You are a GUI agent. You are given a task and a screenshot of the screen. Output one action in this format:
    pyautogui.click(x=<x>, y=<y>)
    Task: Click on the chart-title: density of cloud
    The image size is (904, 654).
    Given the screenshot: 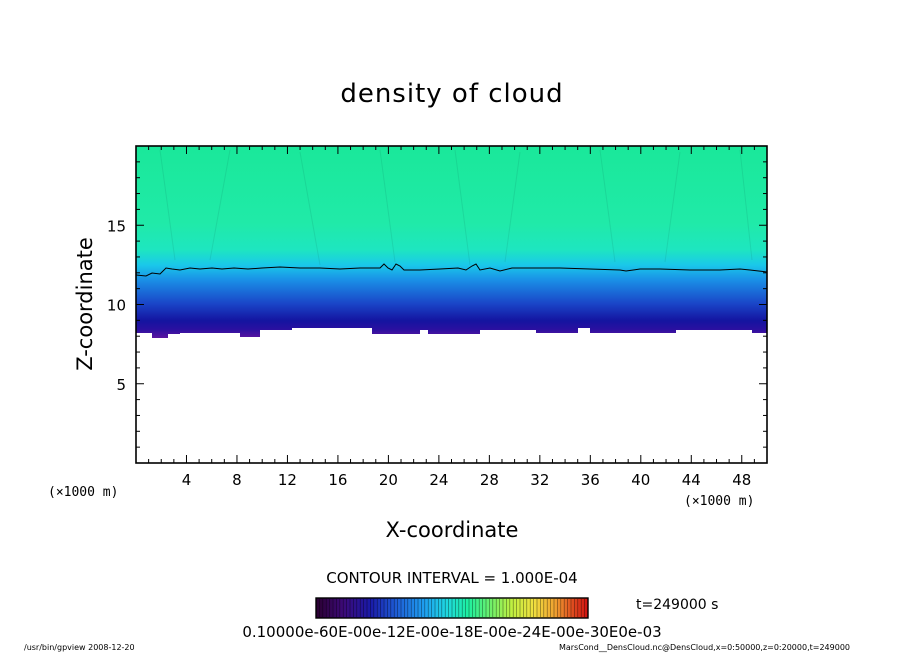 What is the action you would take?
    pyautogui.click(x=451, y=94)
    